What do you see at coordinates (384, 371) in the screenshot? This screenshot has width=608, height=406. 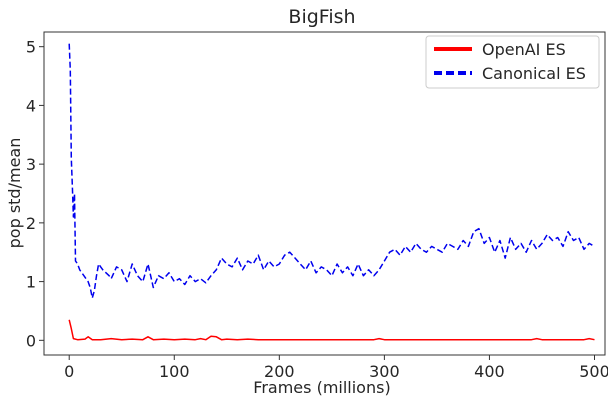 I see `x-tick-label: 300` at bounding box center [384, 371].